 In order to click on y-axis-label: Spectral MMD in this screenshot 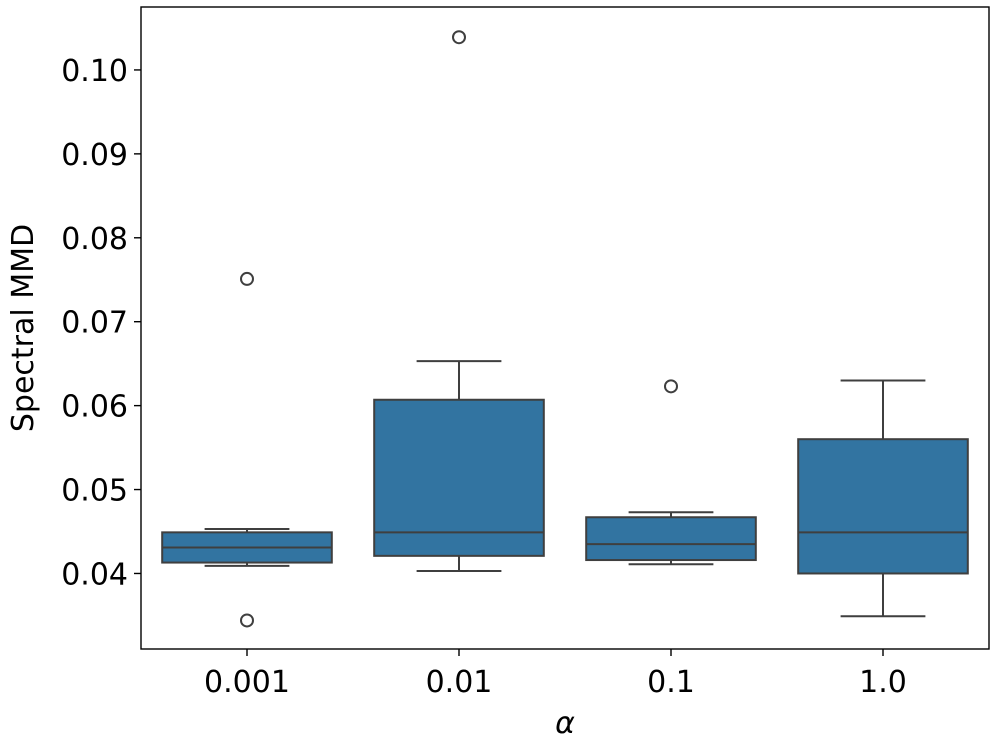, I will do `click(23, 328)`.